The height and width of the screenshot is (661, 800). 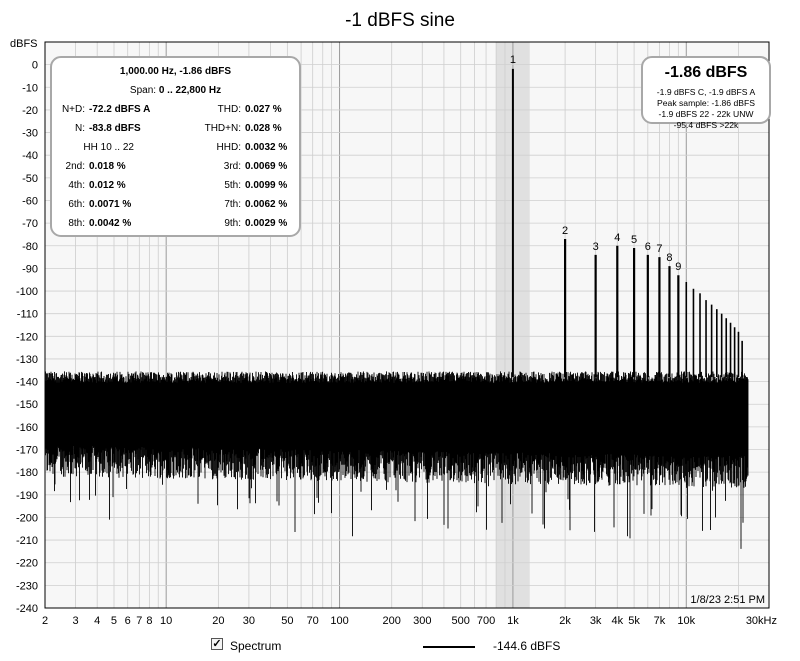 I want to click on stat-value: 0.0029 %, so click(x=266, y=223).